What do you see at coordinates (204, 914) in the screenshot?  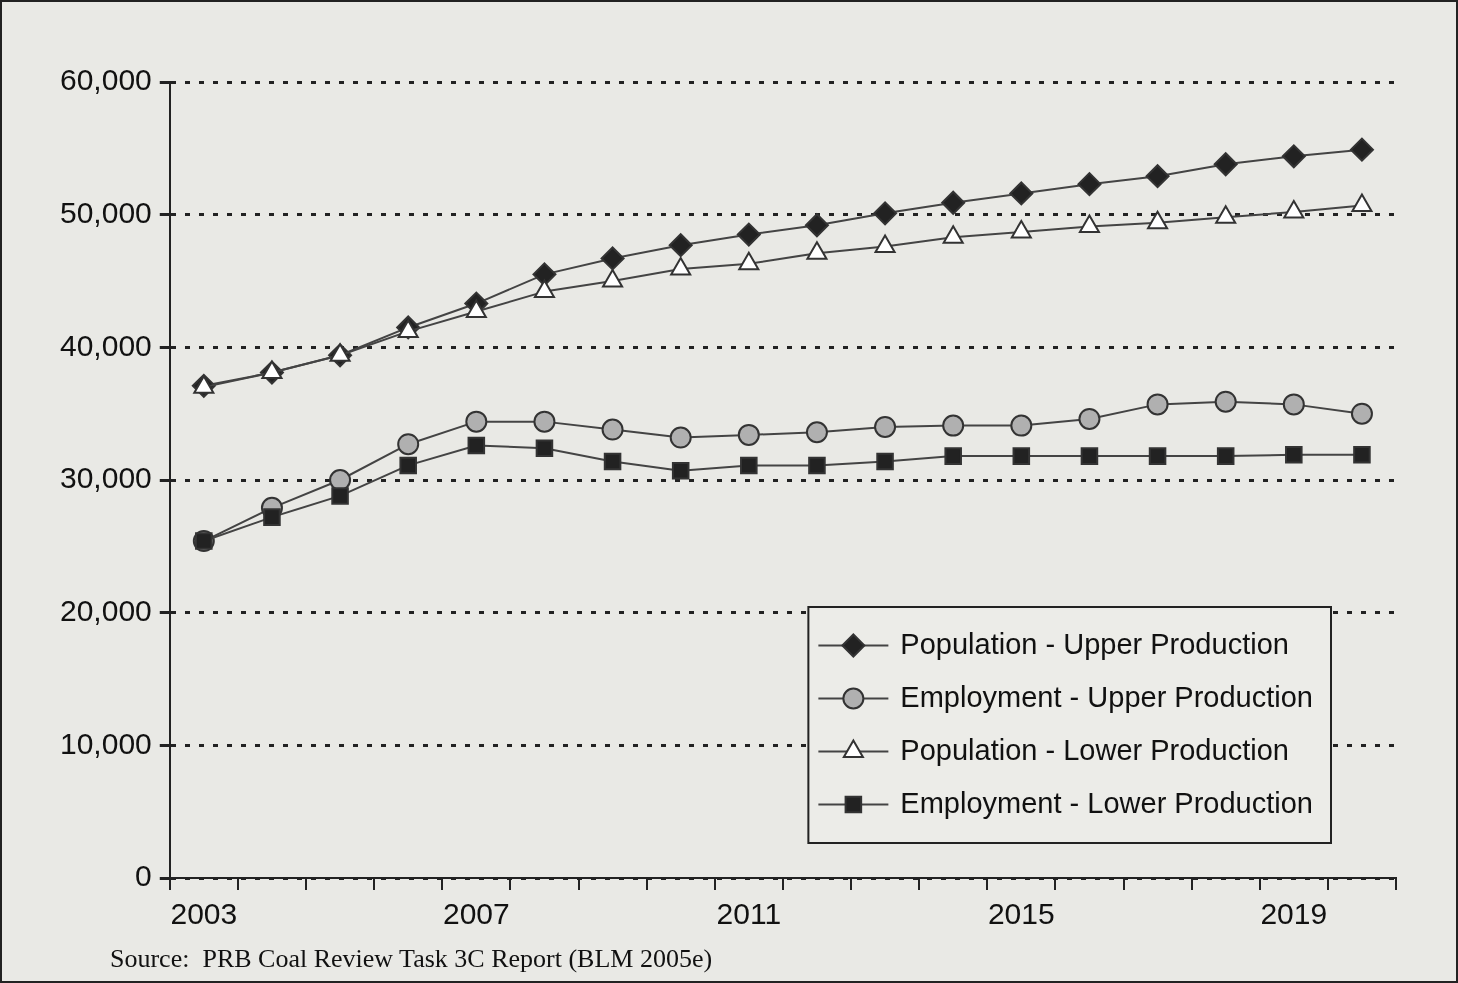 I see `x-tick-label: 2003` at bounding box center [204, 914].